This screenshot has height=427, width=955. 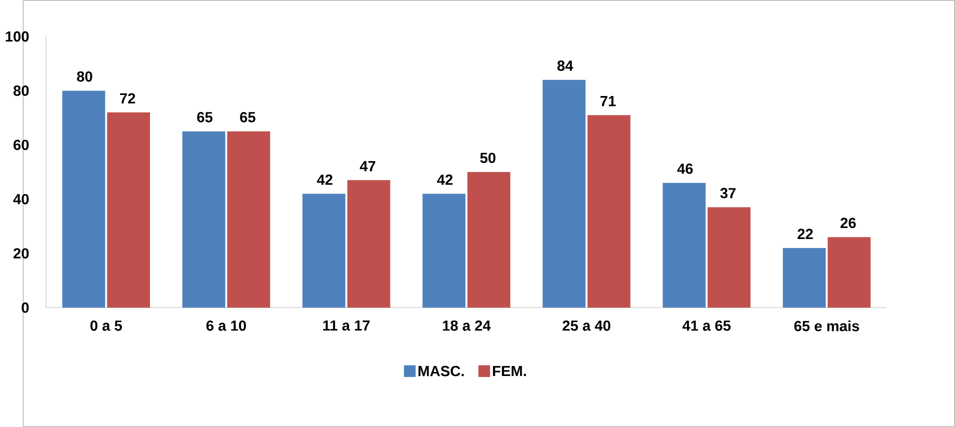 What do you see at coordinates (21, 145) in the screenshot?
I see `y-tick-label: 60` at bounding box center [21, 145].